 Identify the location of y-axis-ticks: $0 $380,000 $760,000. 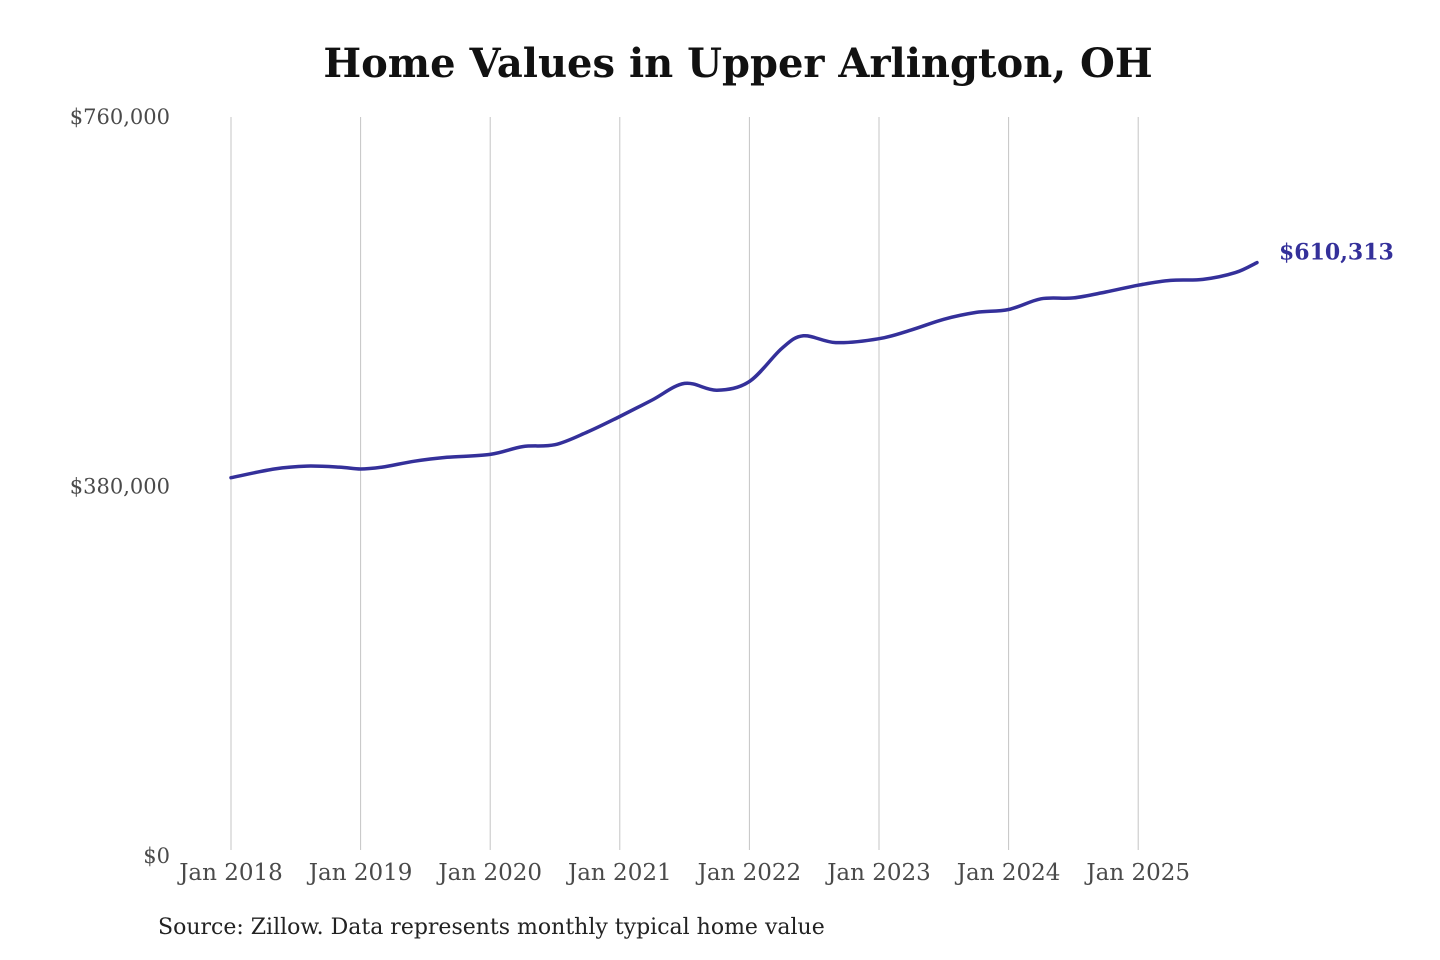
(120, 486).